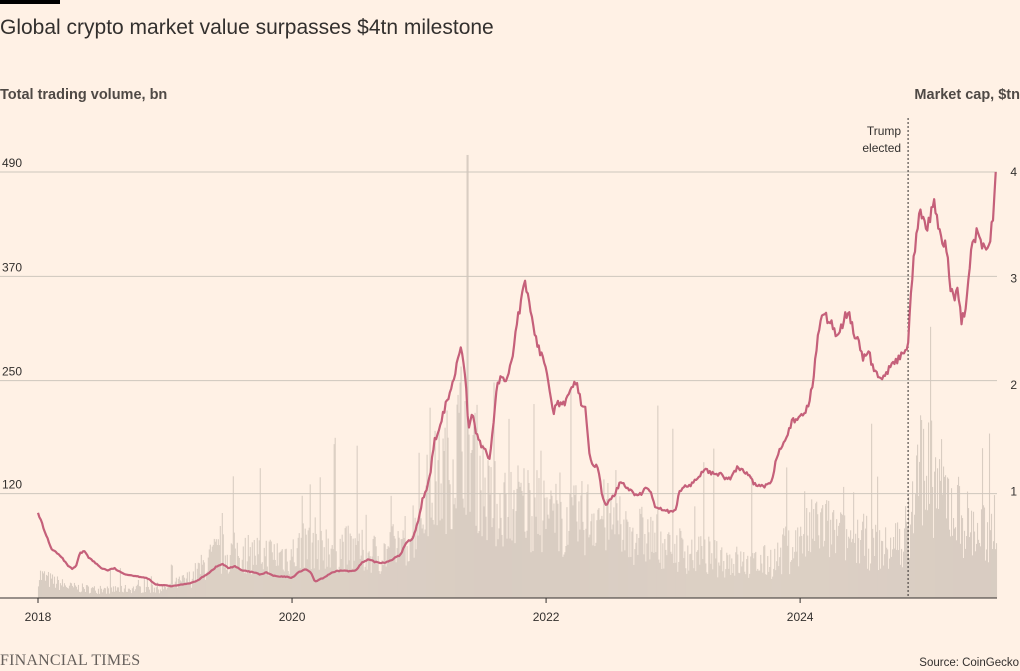  I want to click on x-tick-label: 2018, so click(38, 617).